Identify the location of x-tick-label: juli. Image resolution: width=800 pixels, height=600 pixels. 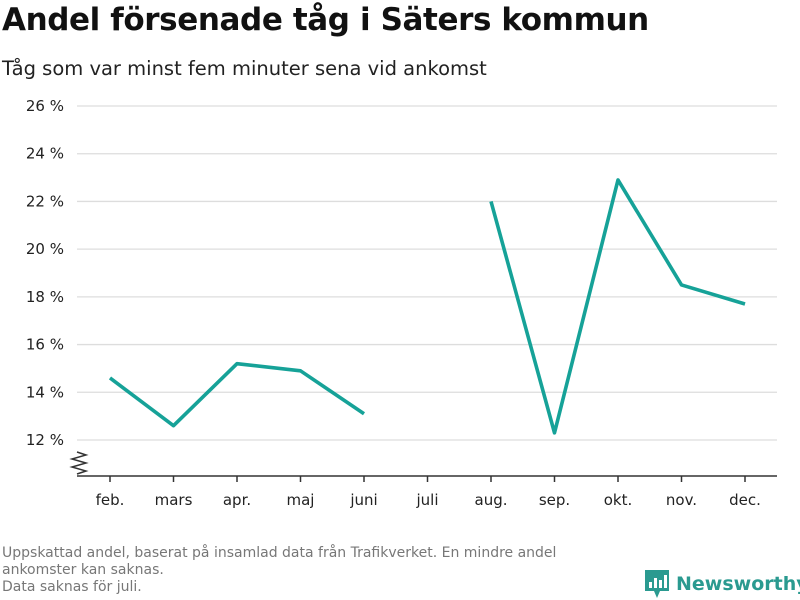
(426, 500).